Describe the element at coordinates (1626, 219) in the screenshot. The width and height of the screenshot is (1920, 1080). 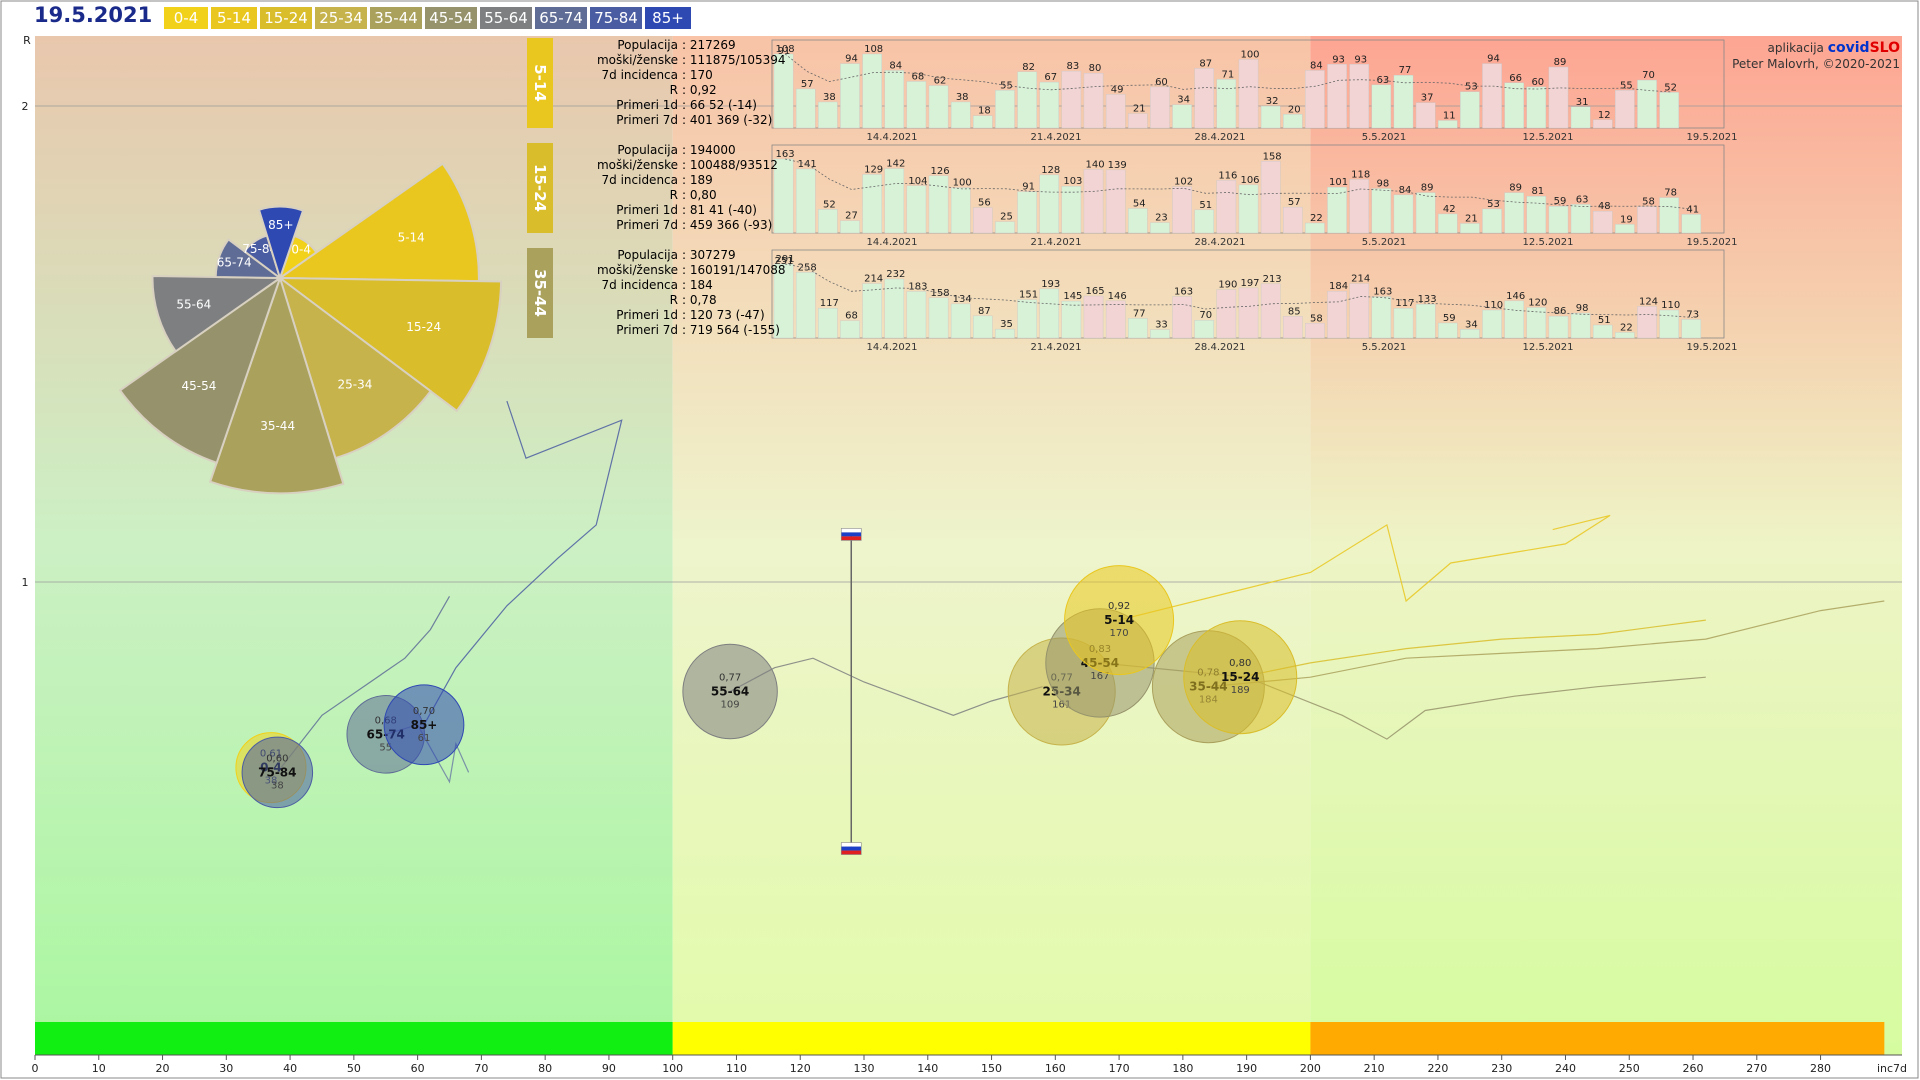
I see `bar-value-label: 19` at that location.